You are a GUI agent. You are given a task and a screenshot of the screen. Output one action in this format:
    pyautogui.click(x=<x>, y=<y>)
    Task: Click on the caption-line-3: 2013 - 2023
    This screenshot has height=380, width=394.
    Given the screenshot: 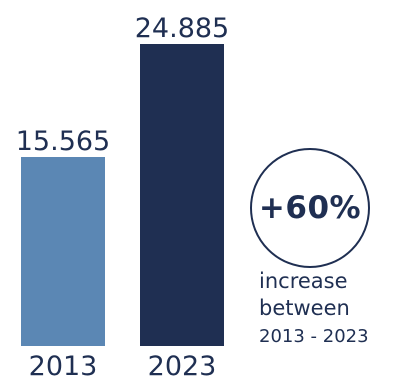 What is the action you would take?
    pyautogui.click(x=314, y=336)
    